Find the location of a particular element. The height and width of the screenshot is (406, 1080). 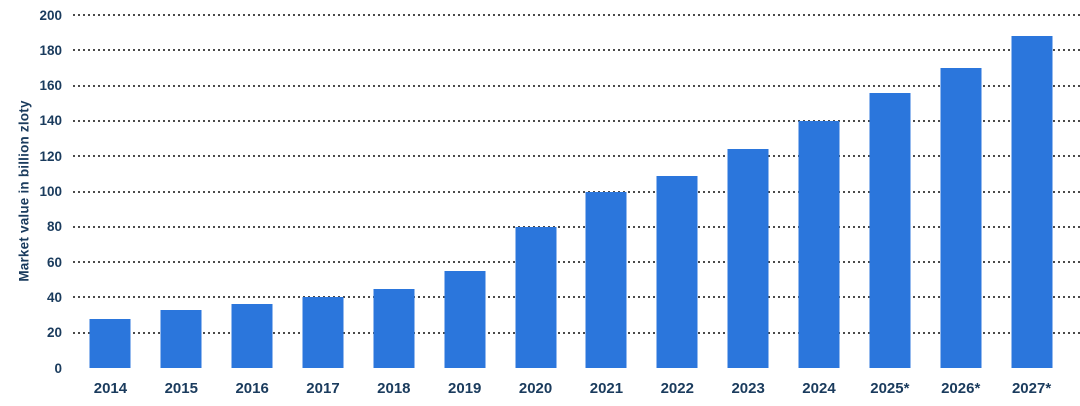

column-2024: 2024 is located at coordinates (819, 210).